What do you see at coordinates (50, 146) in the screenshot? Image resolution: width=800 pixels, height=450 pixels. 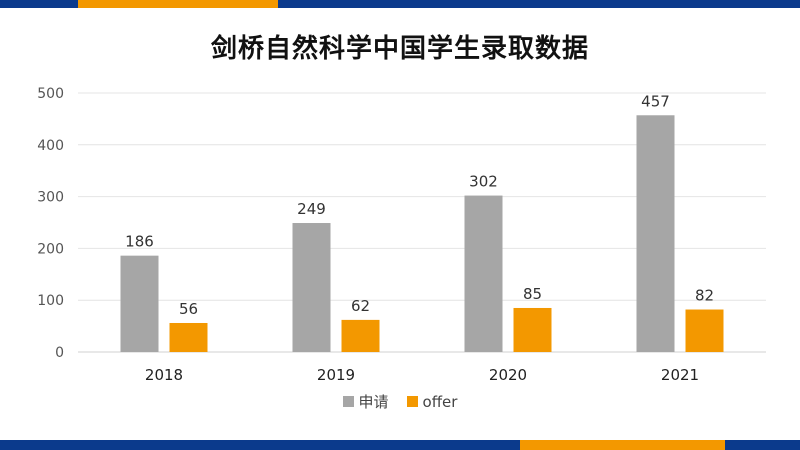 I see `y-tick-label: 400` at bounding box center [50, 146].